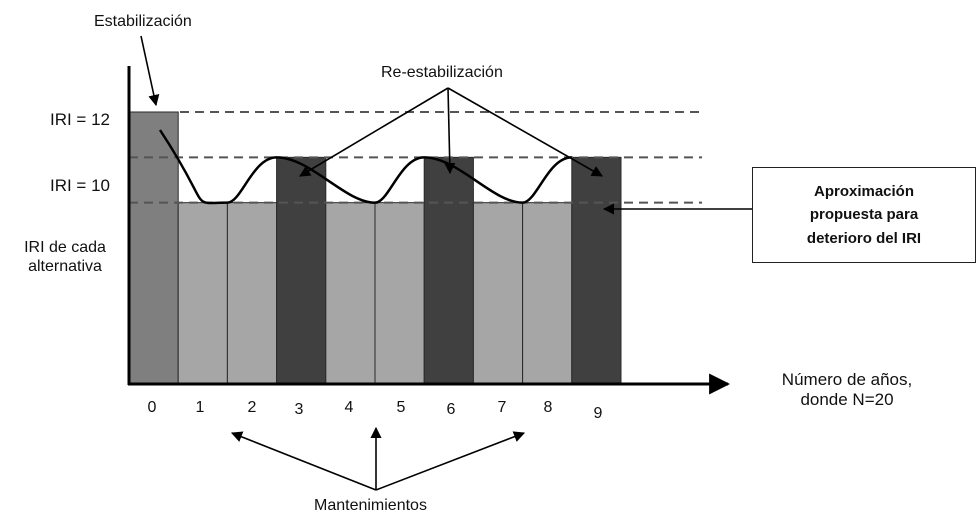 The width and height of the screenshot is (977, 520). What do you see at coordinates (65, 257) in the screenshot?
I see `y-tick-label-alt: IRI de cada alternativa` at bounding box center [65, 257].